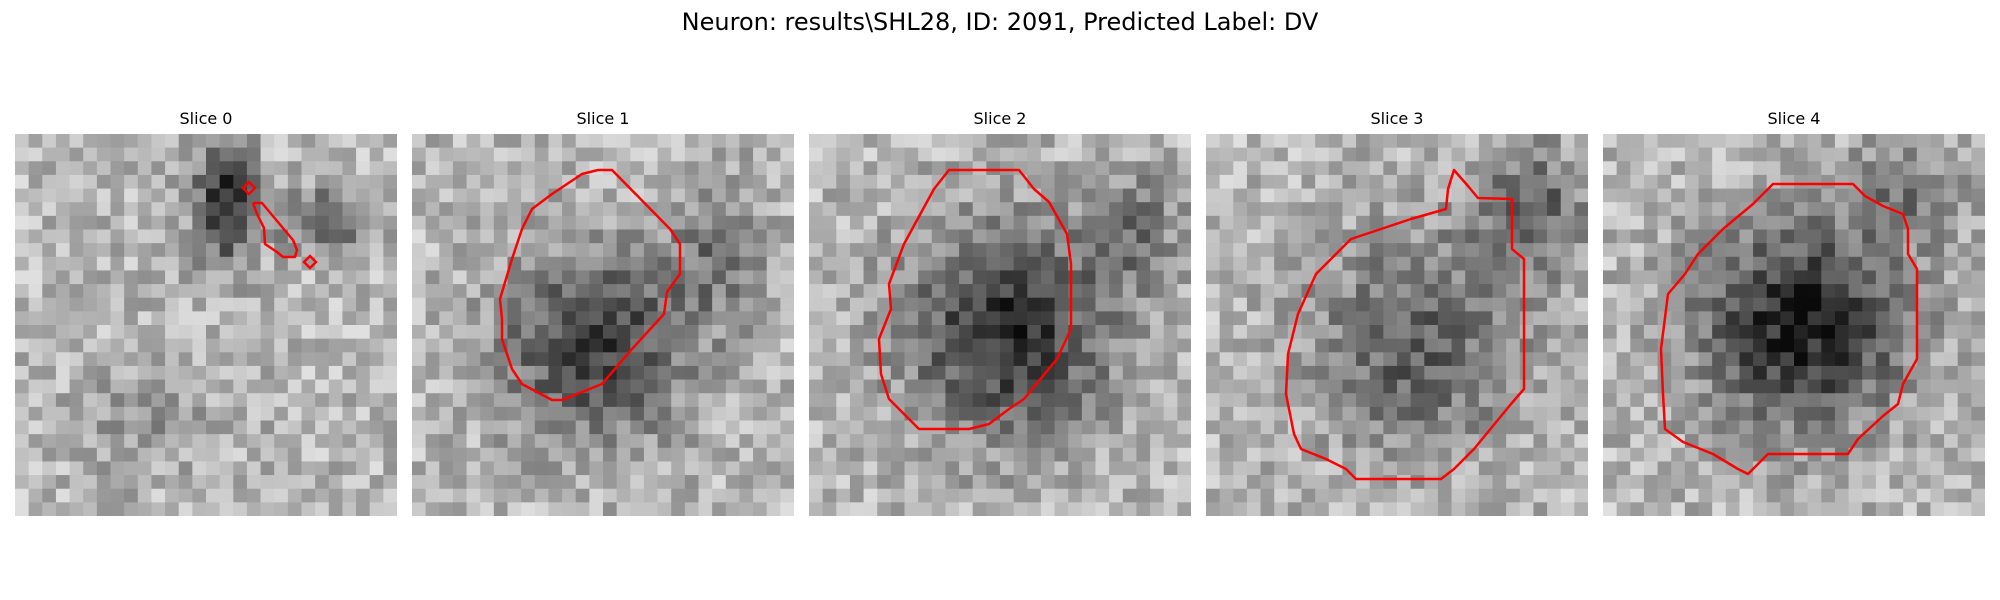  What do you see at coordinates (1794, 325) in the screenshot?
I see `slice-4-panel` at bounding box center [1794, 325].